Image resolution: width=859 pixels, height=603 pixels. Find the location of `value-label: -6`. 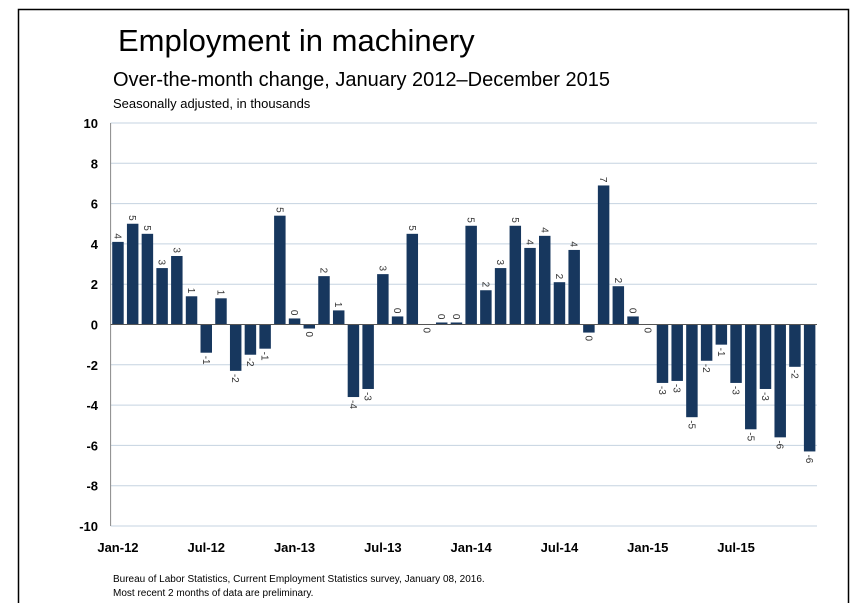

value-label: -6 is located at coordinates (779, 444).